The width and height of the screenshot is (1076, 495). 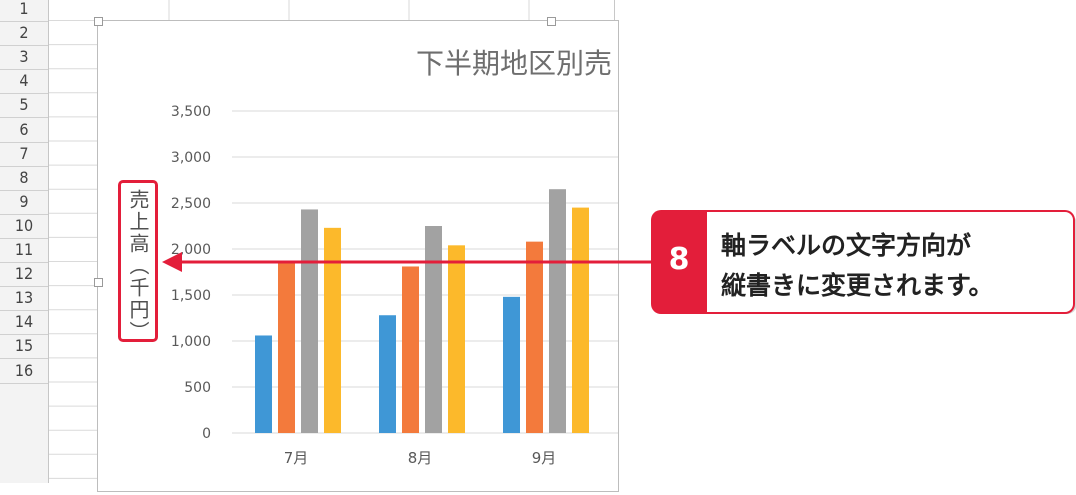 I want to click on y-axis-title-text: 売上高（千円）, so click(x=138, y=266).